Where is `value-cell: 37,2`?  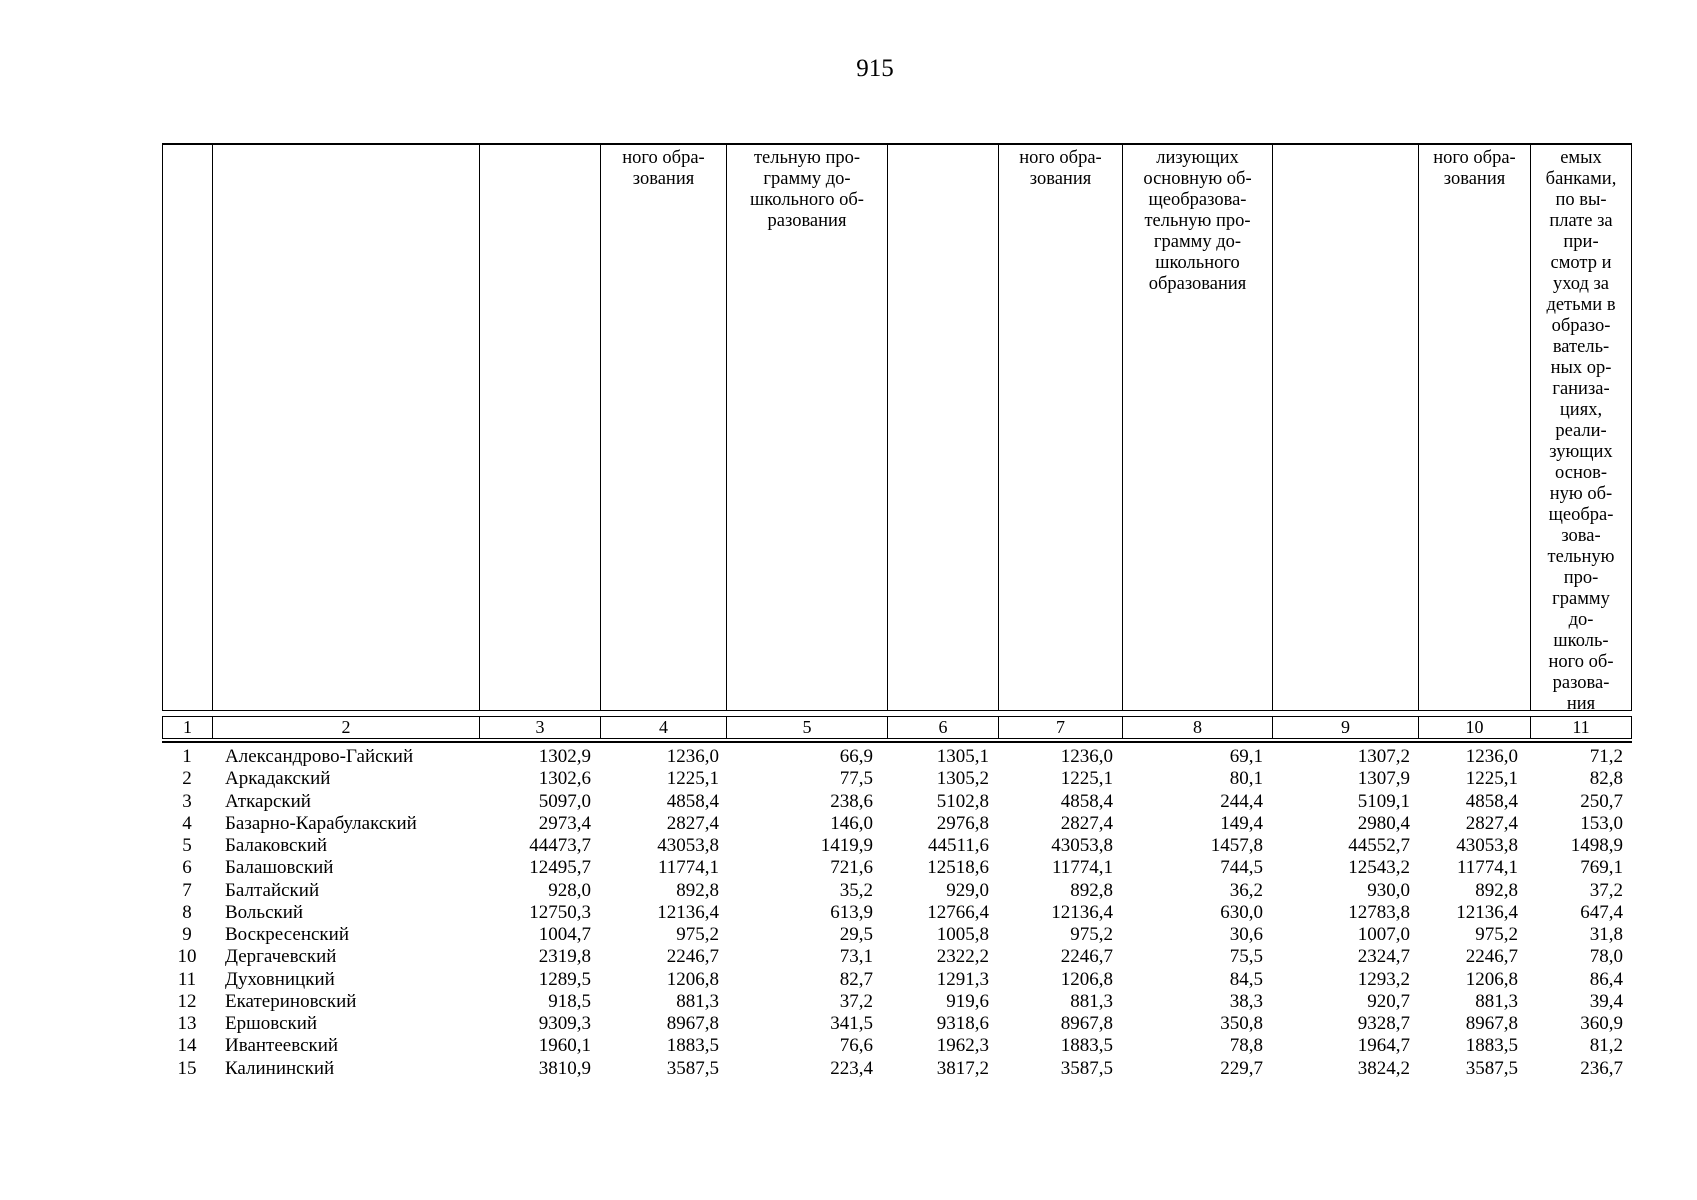
value-cell: 37,2 is located at coordinates (856, 1001).